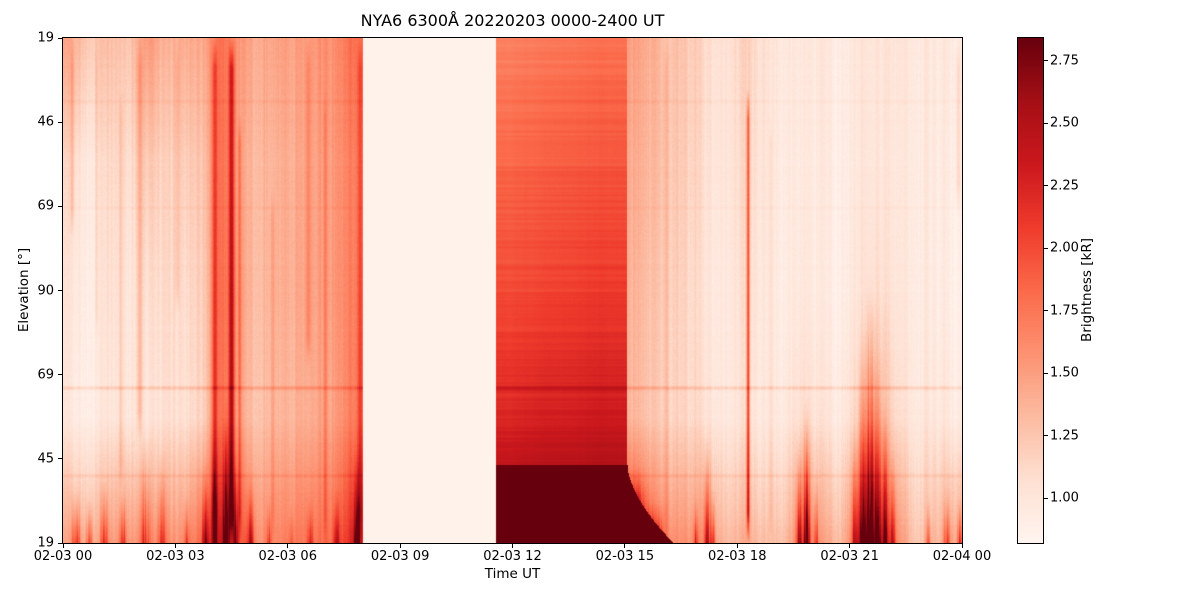 The width and height of the screenshot is (1200, 600). I want to click on x-tick-label: 02-04 00, so click(962, 556).